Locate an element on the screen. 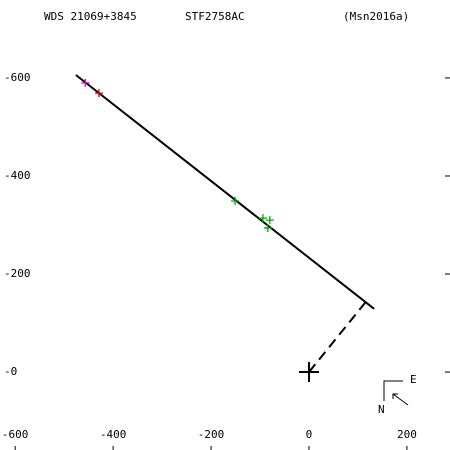 The width and height of the screenshot is (450, 450). compass-axes is located at coordinates (393, 390).